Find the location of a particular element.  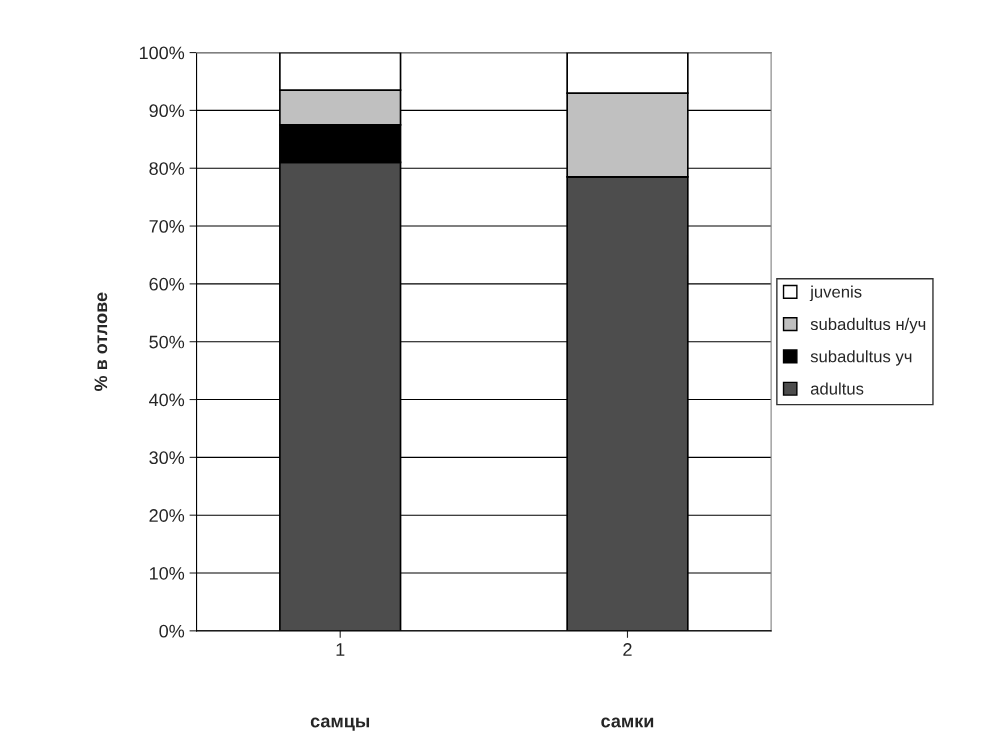

y-tick-label: 10% is located at coordinates (167, 573).